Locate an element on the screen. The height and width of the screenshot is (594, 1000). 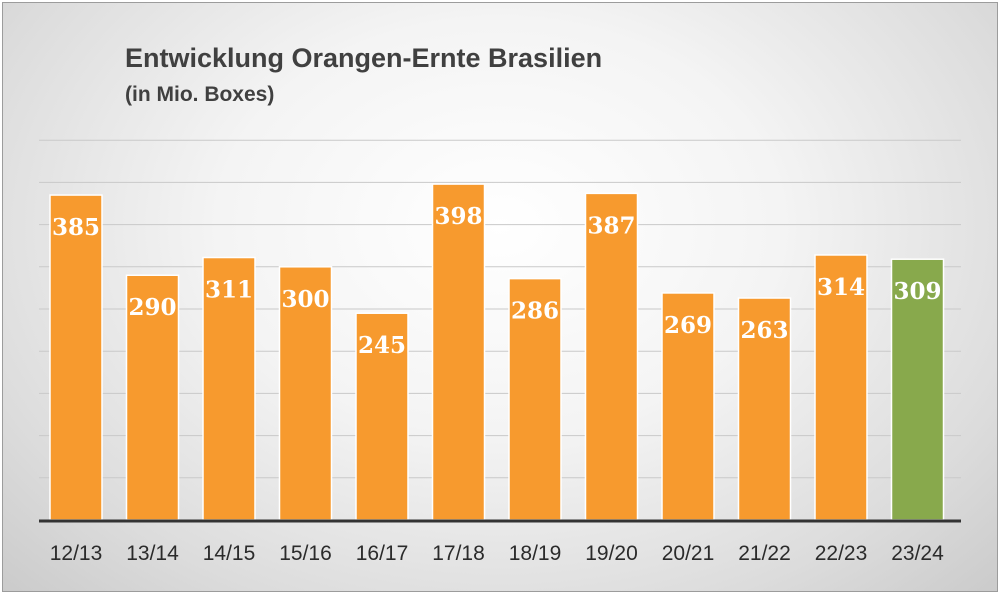
x-tick-label: 20/21 is located at coordinates (688, 553).